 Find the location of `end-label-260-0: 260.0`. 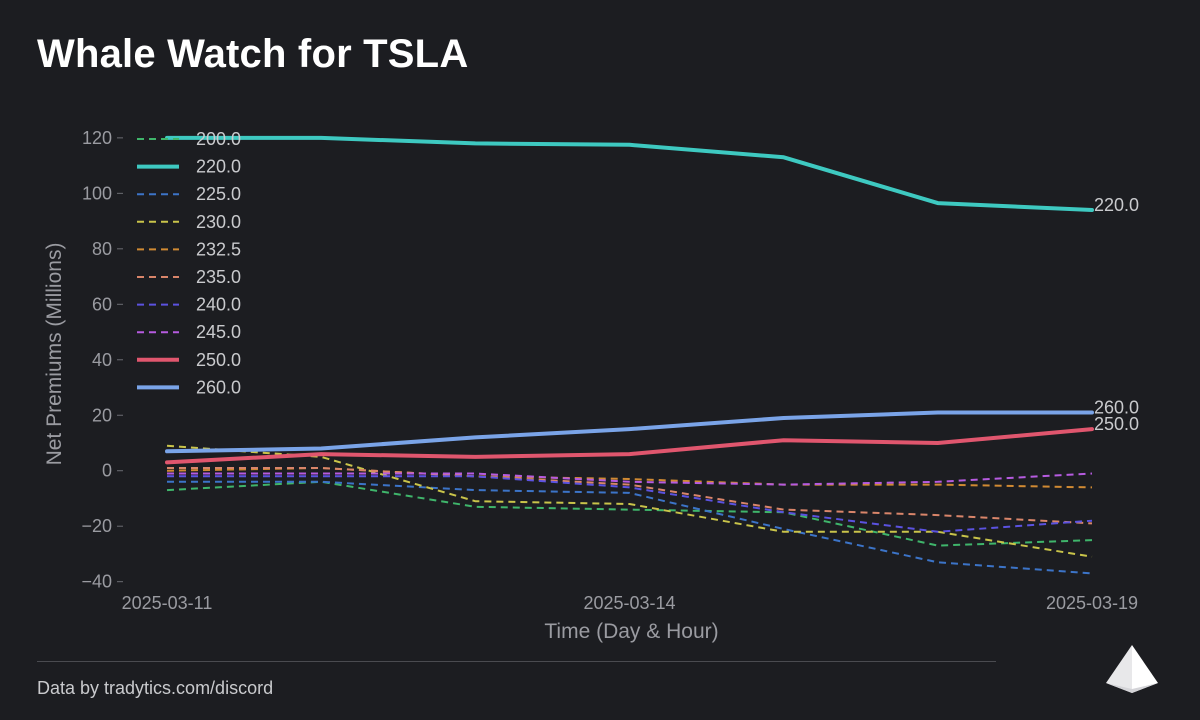

end-label-260-0: 260.0 is located at coordinates (1116, 407).